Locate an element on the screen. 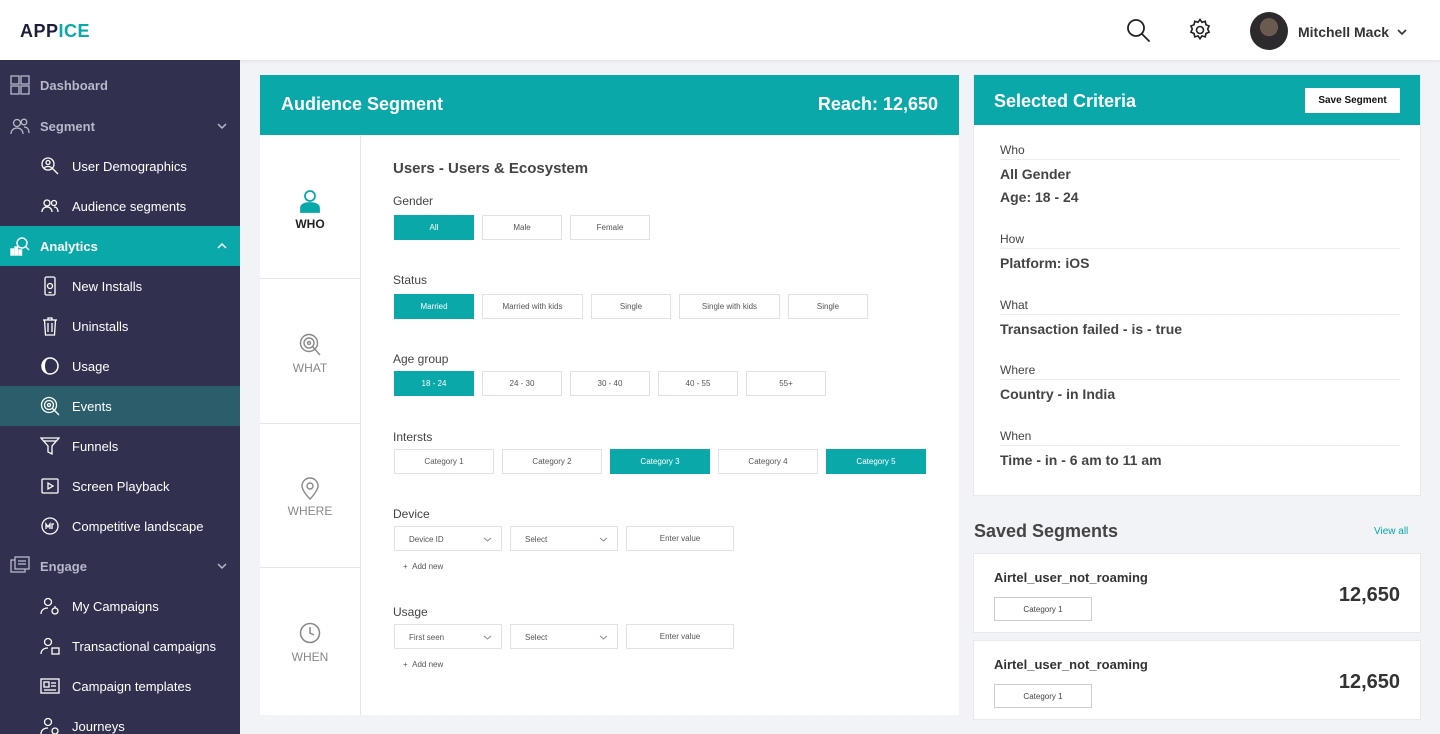 The height and width of the screenshot is (734, 1440). criteria-when-value: Time - in - 6 am to 11 am is located at coordinates (1081, 460).